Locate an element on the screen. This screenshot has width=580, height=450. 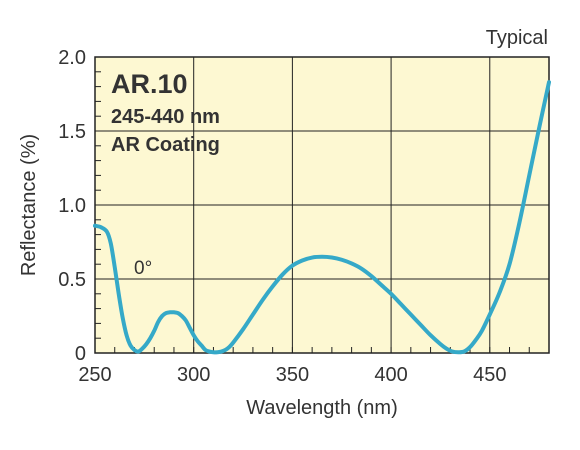
x-tick-label: 450 is located at coordinates (489, 375).